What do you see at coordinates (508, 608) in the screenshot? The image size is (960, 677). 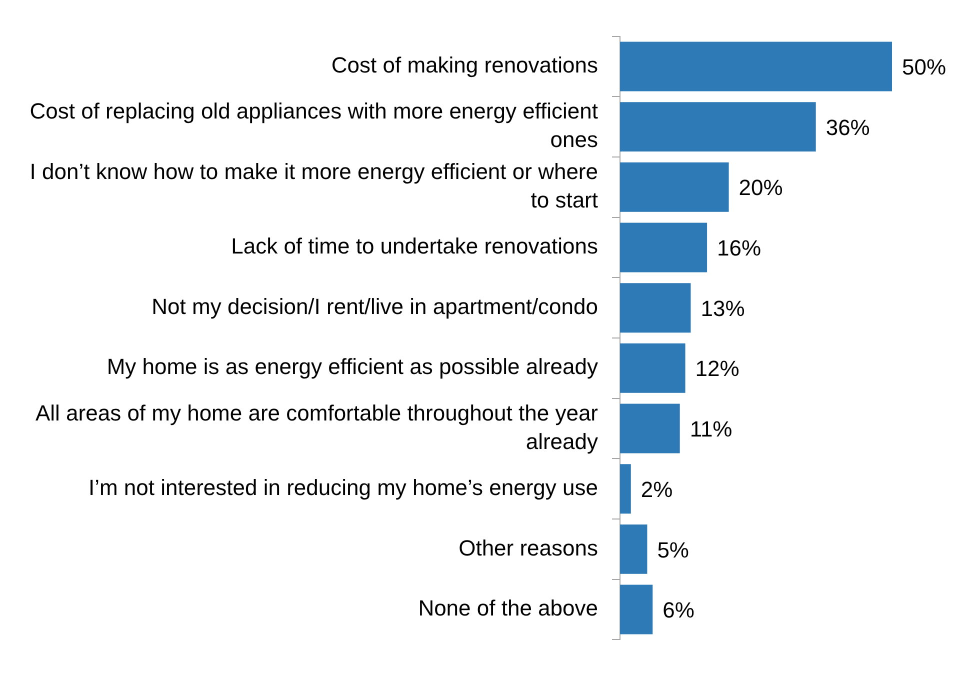 I see `y-tick-label: None of the above` at bounding box center [508, 608].